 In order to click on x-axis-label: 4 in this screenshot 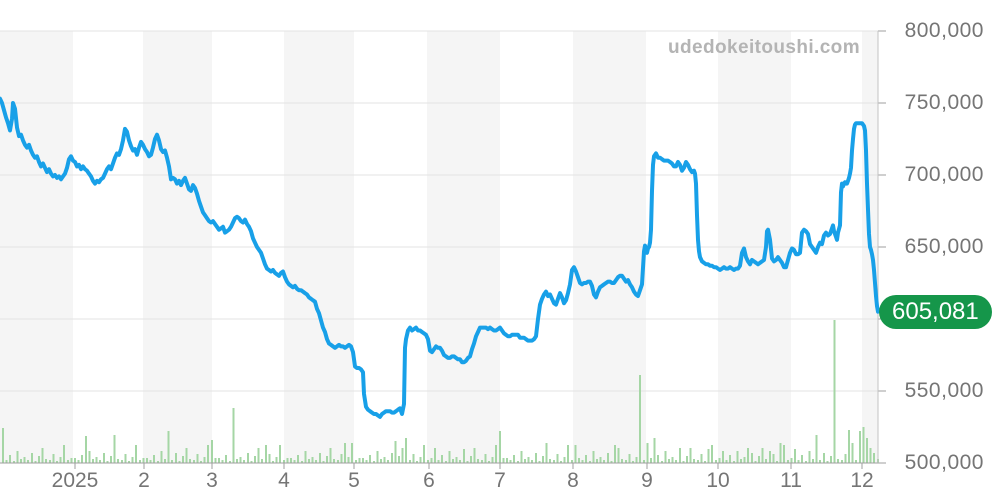, I will do `click(284, 480)`.